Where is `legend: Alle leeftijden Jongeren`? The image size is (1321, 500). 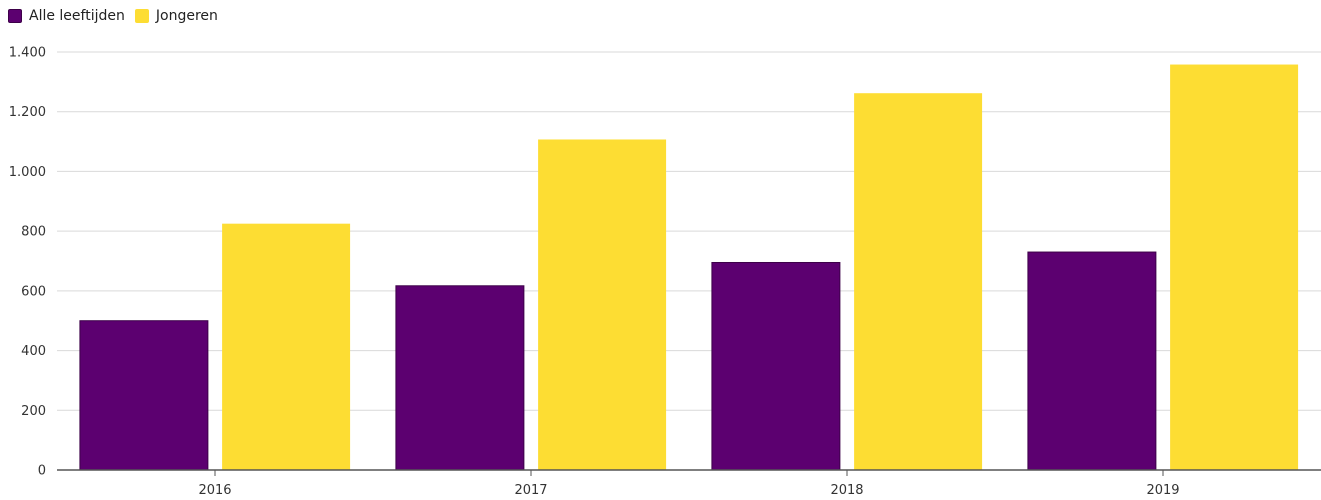
legend: Alle leeftijden Jongeren is located at coordinates (118, 16).